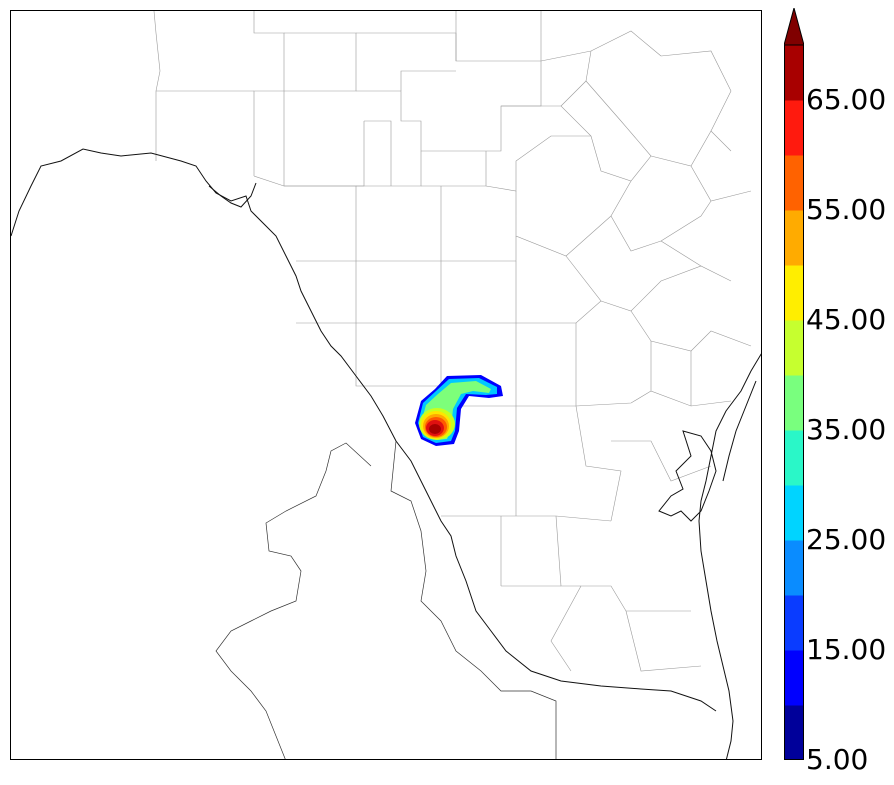 This screenshot has width=894, height=785. I want to click on colorbar-tick-15: 15.00, so click(846, 649).